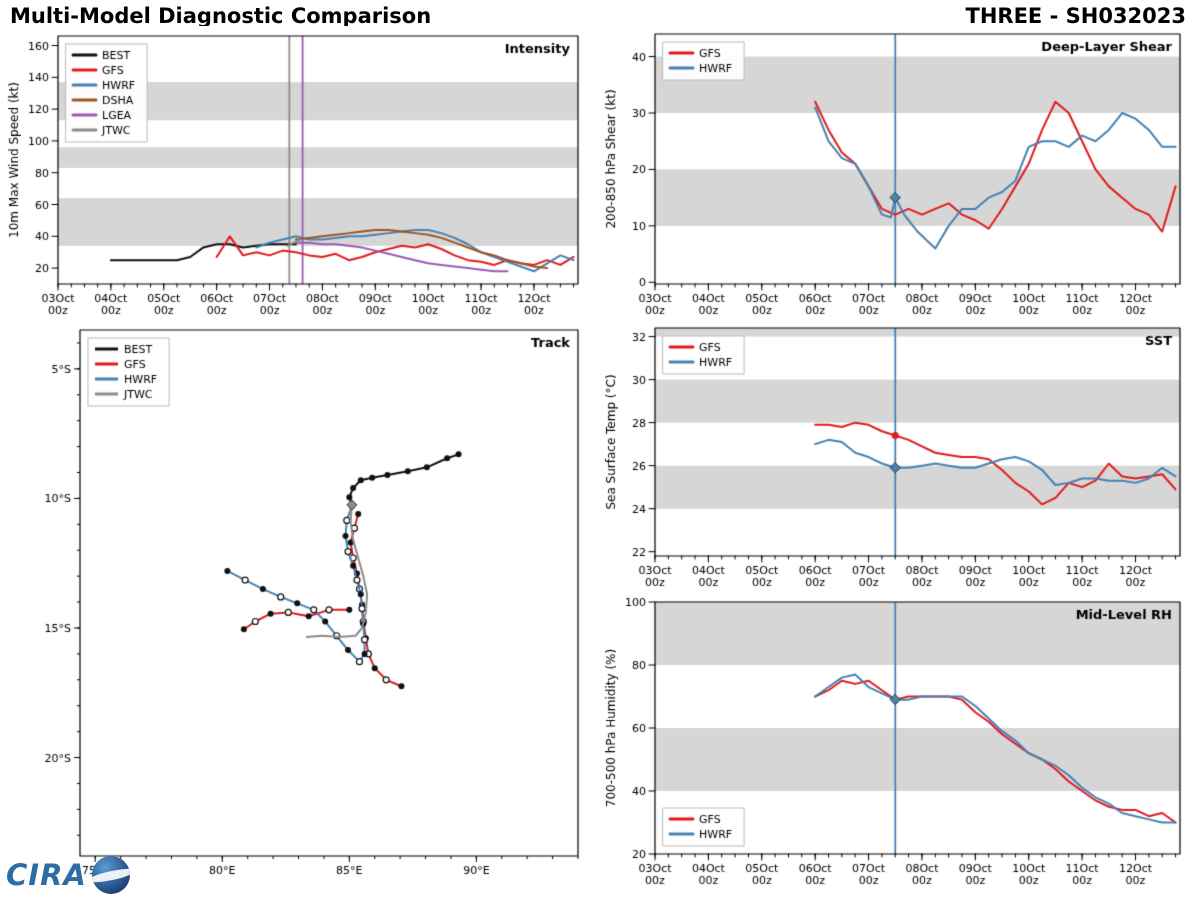  I want to click on storm-id-title: THREE - SH032023, so click(1075, 16).